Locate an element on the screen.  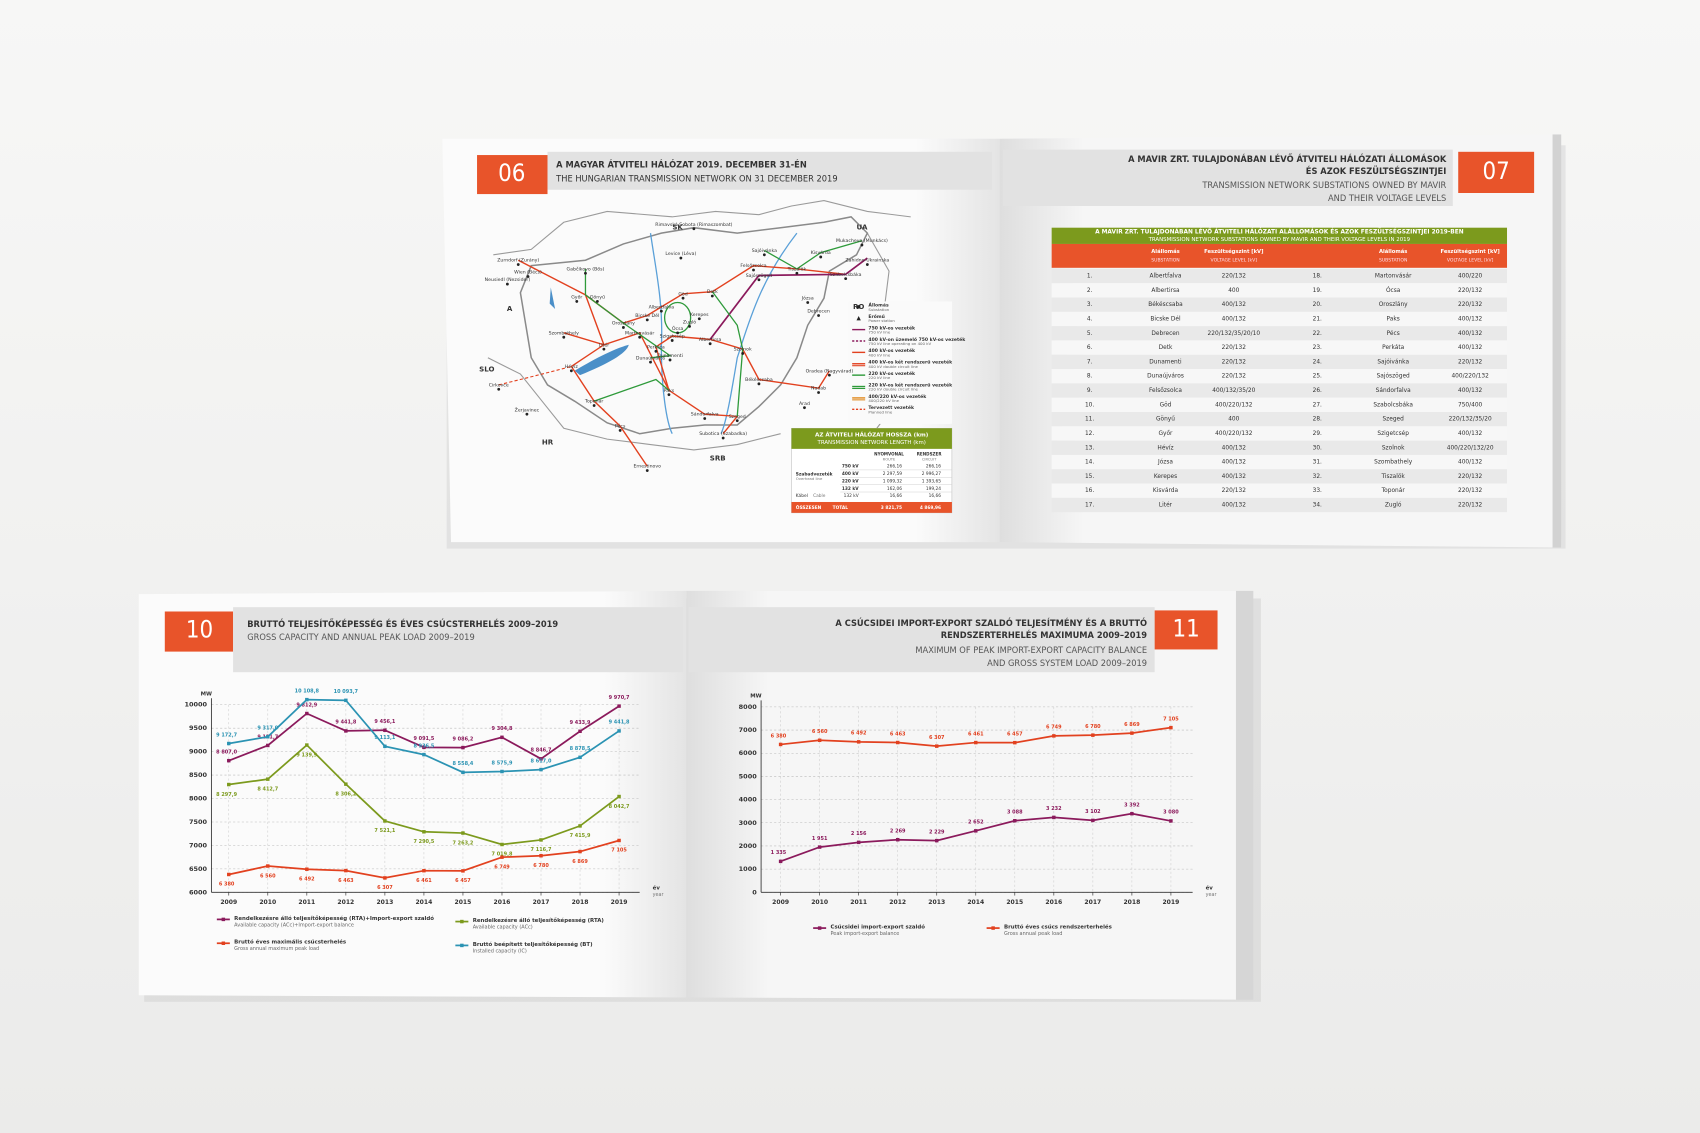
page-number: 06 is located at coordinates (511, 173).